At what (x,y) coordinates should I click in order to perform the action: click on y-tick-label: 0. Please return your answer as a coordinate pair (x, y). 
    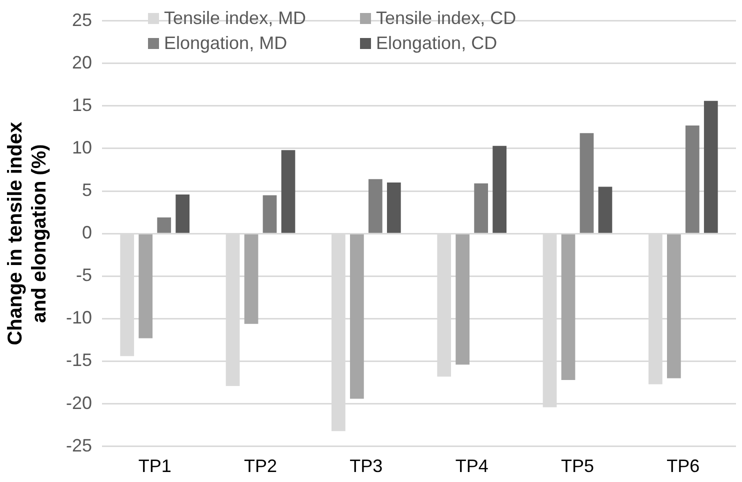
    Looking at the image, I should click on (87, 232).